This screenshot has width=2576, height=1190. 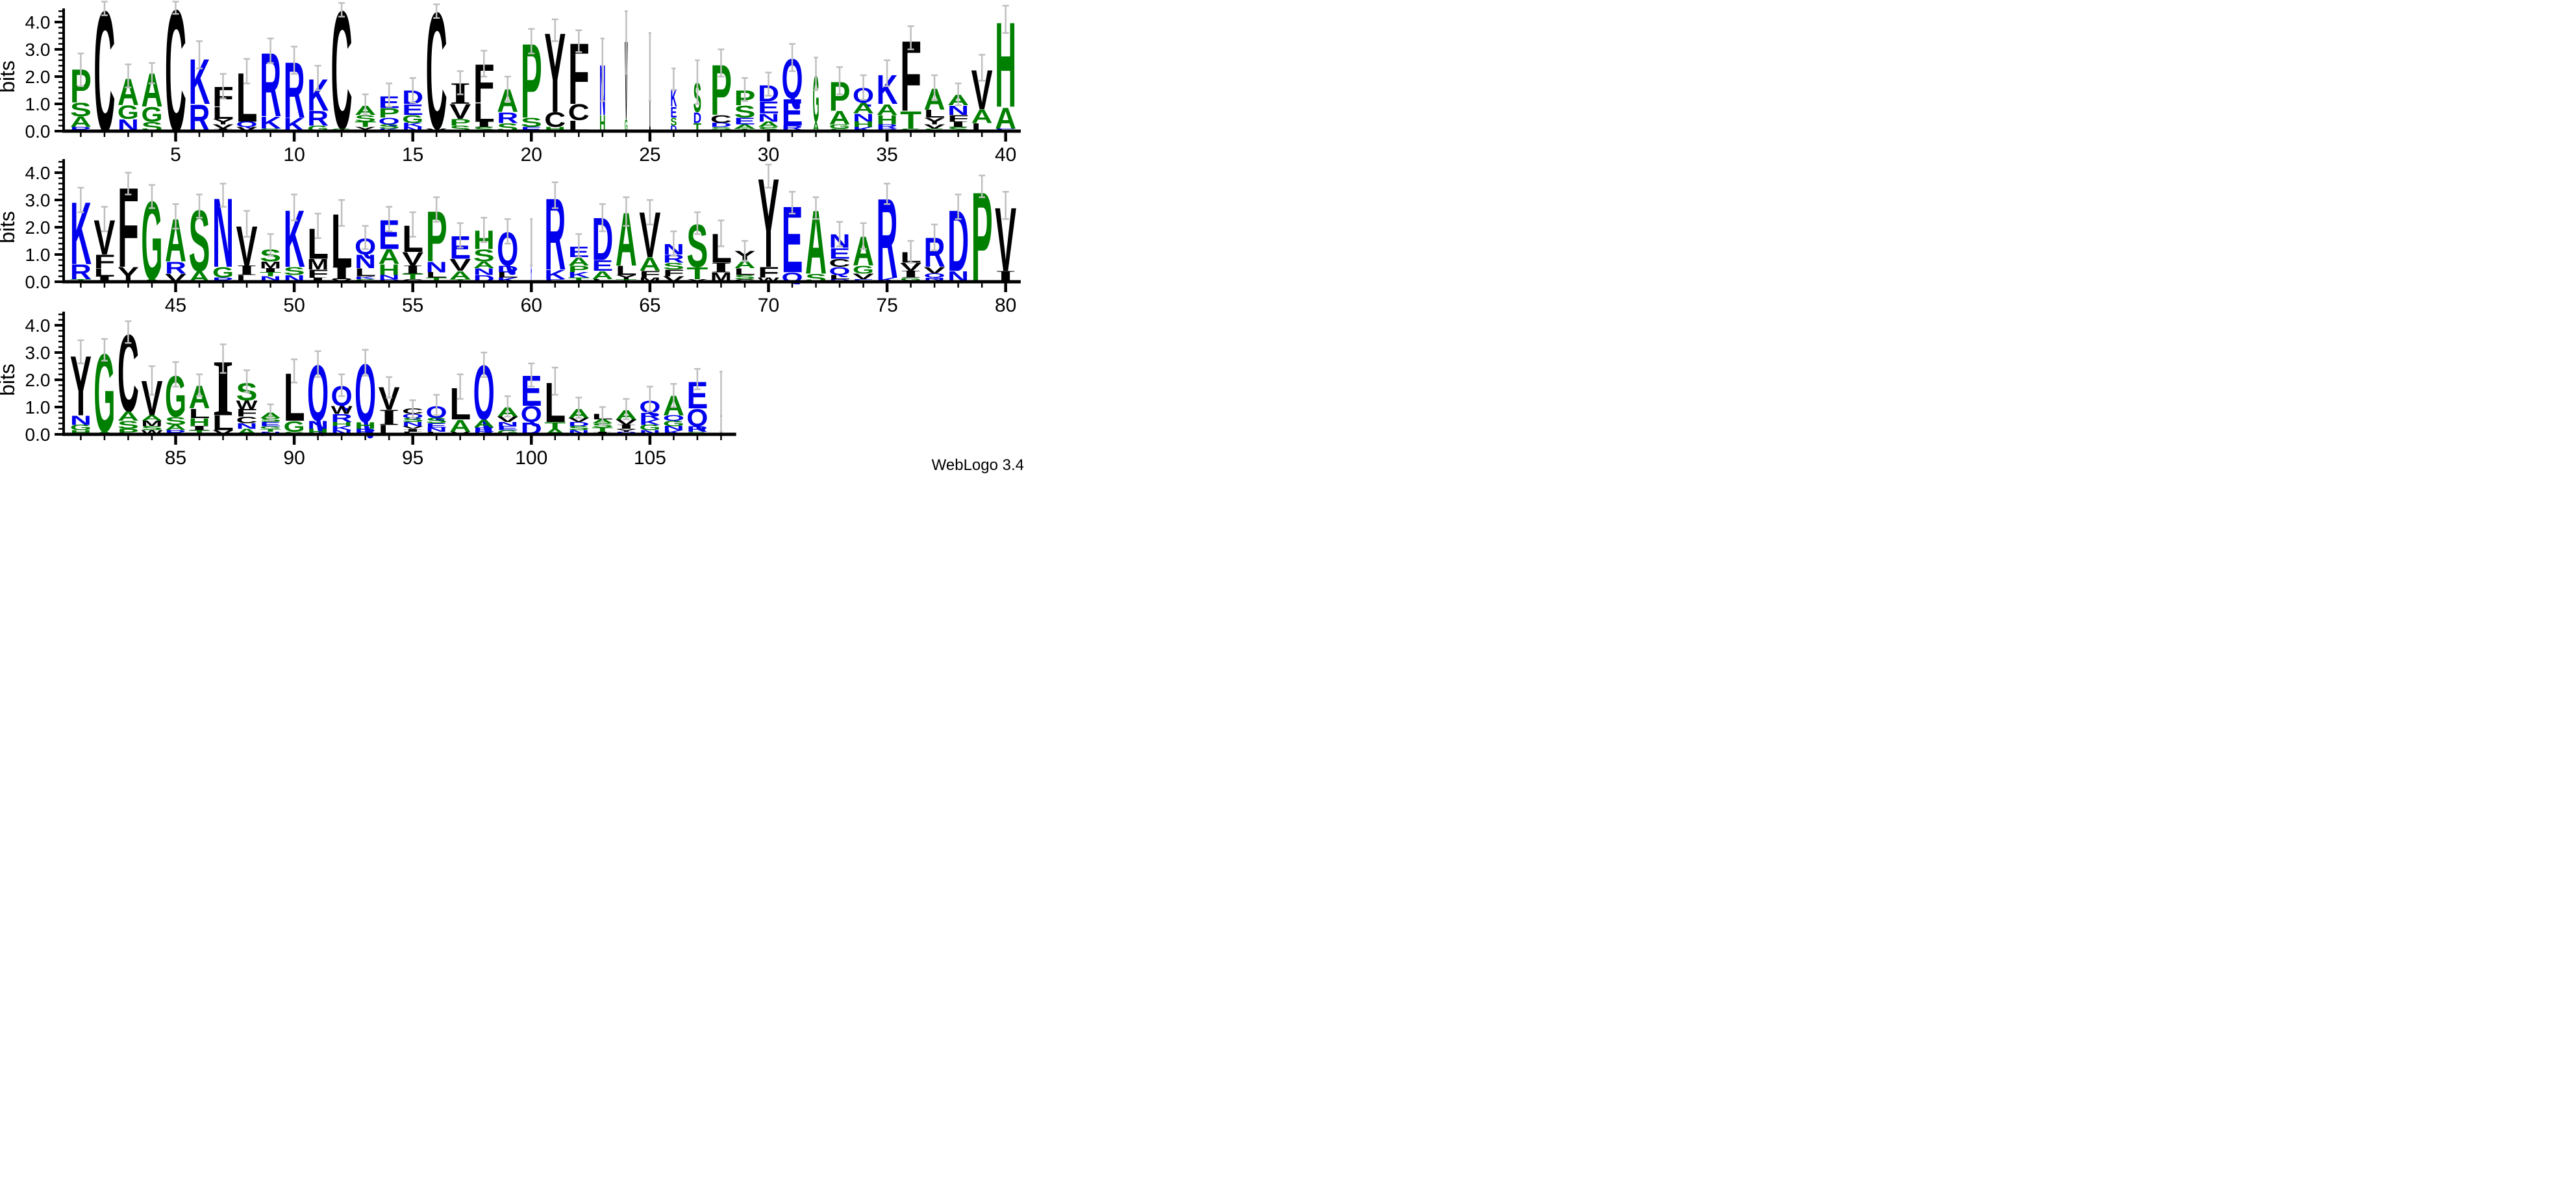 I want to click on logo-letter-H35: H, so click(x=887, y=121).